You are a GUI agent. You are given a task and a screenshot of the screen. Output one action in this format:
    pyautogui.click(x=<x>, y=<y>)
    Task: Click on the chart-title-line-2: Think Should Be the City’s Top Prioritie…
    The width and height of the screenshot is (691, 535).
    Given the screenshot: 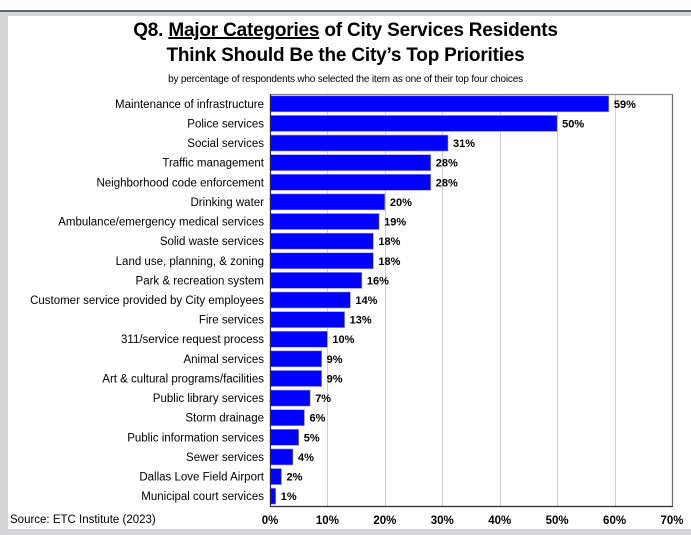 What is the action you would take?
    pyautogui.click(x=345, y=55)
    